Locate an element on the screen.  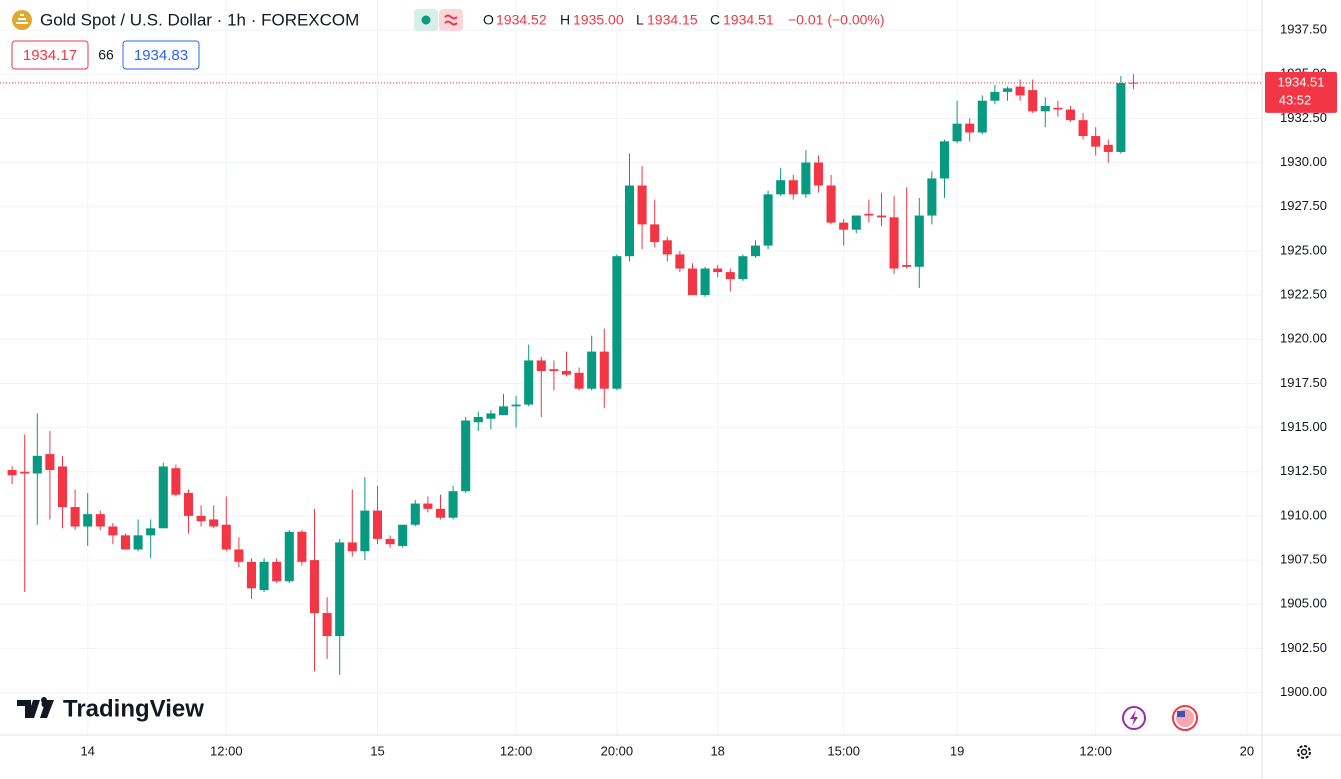
y-tick-label: 1925.00 is located at coordinates (1303, 249).